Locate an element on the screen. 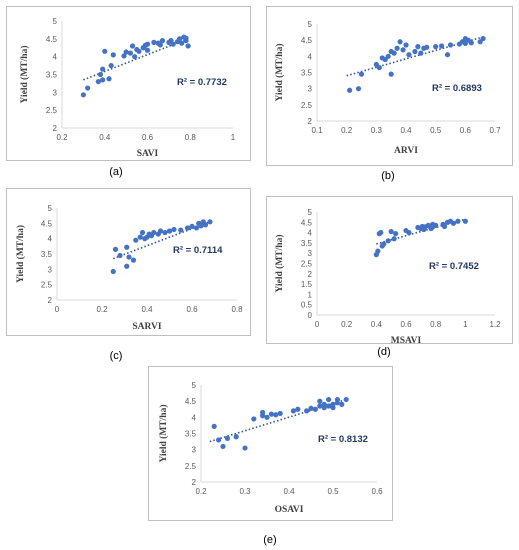 This screenshot has height=550, width=519. r-squared-label: R² = 0.8132 is located at coordinates (343, 439).